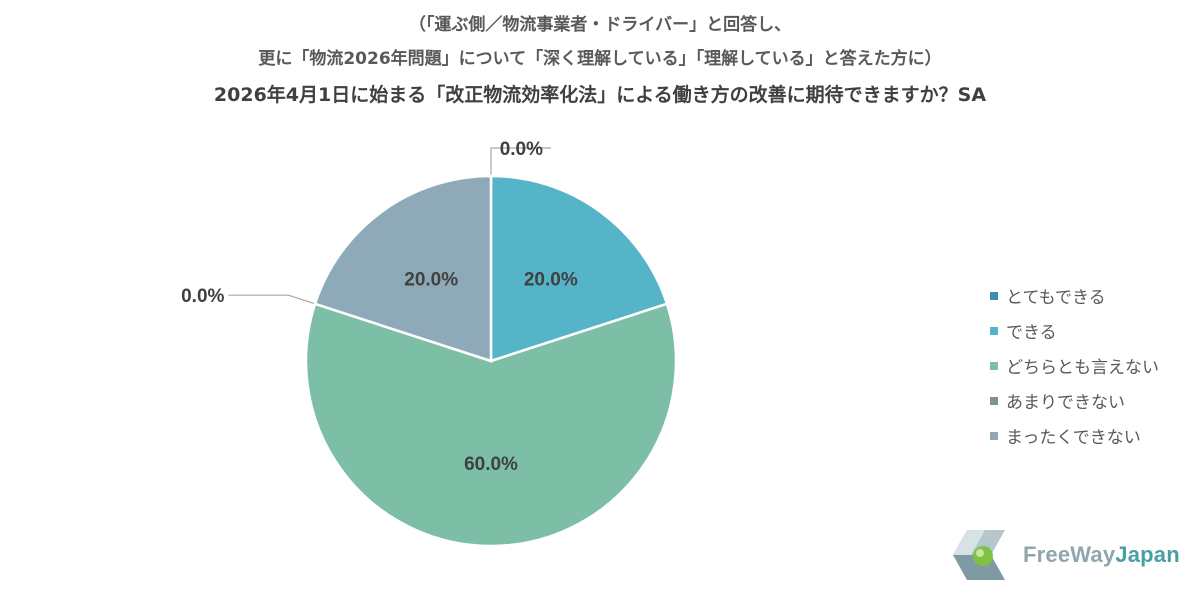 This screenshot has height=602, width=1200. What do you see at coordinates (1074, 330) in the screenshot?
I see `legend-item-2: できる` at bounding box center [1074, 330].